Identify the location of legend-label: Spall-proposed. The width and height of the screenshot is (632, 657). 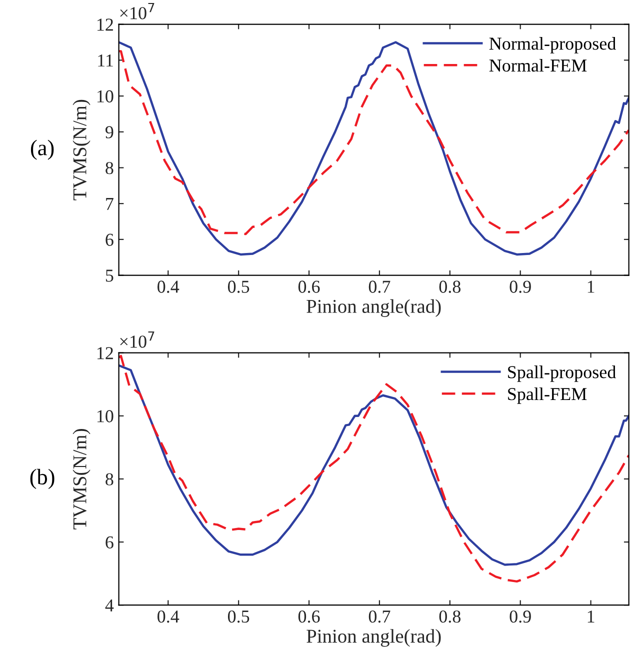
(562, 374).